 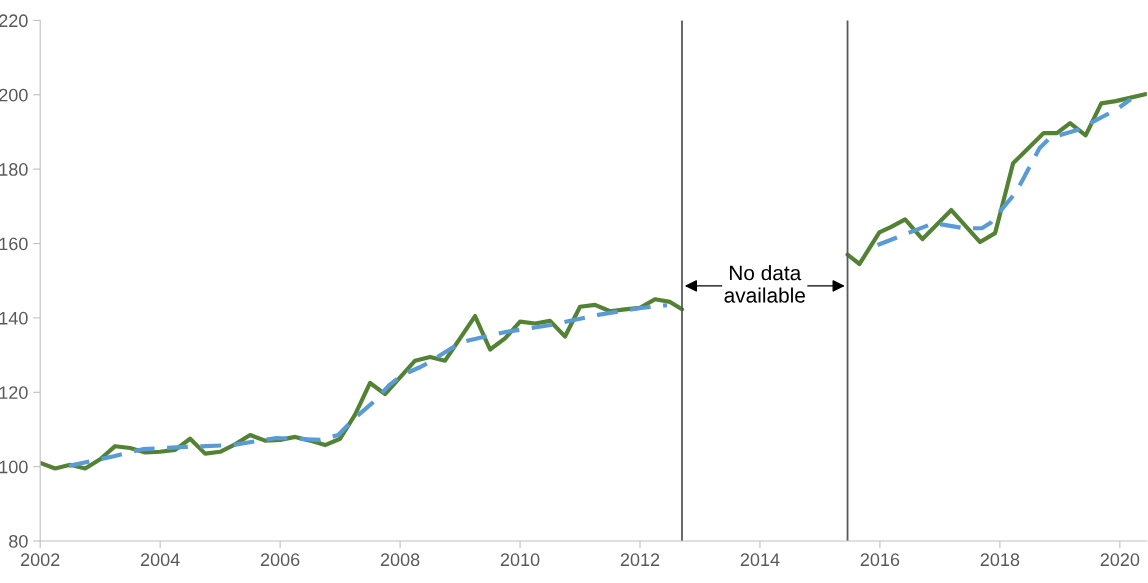 What do you see at coordinates (14, 169) in the screenshot?
I see `y-tick-label: 180` at bounding box center [14, 169].